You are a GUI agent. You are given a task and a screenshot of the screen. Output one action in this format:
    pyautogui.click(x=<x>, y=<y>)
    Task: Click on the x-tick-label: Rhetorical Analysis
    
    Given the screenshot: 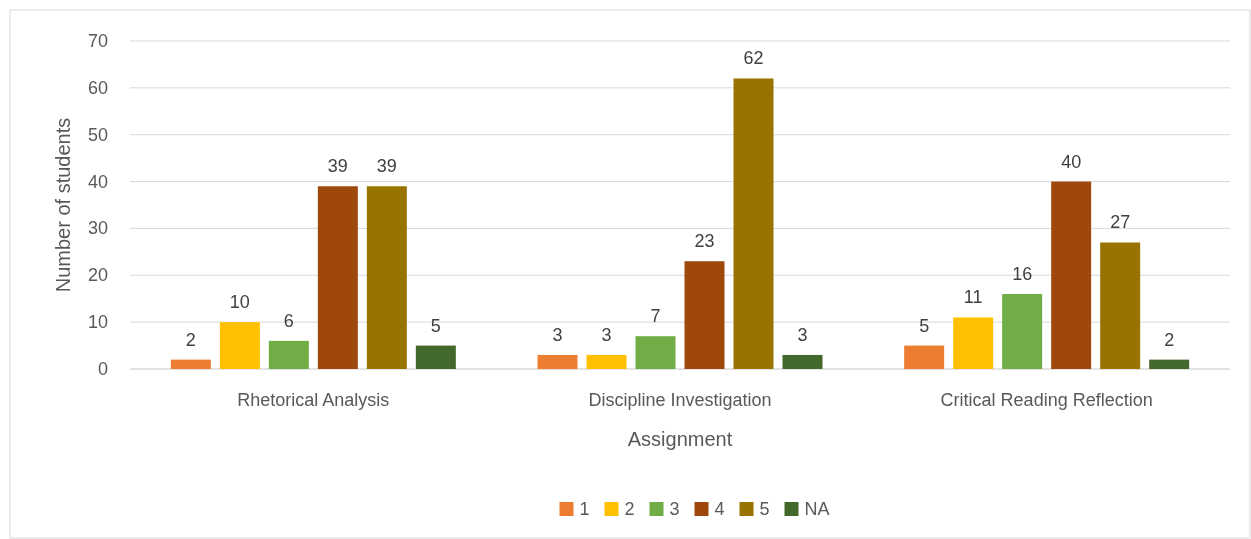 What is the action you would take?
    pyautogui.click(x=313, y=400)
    